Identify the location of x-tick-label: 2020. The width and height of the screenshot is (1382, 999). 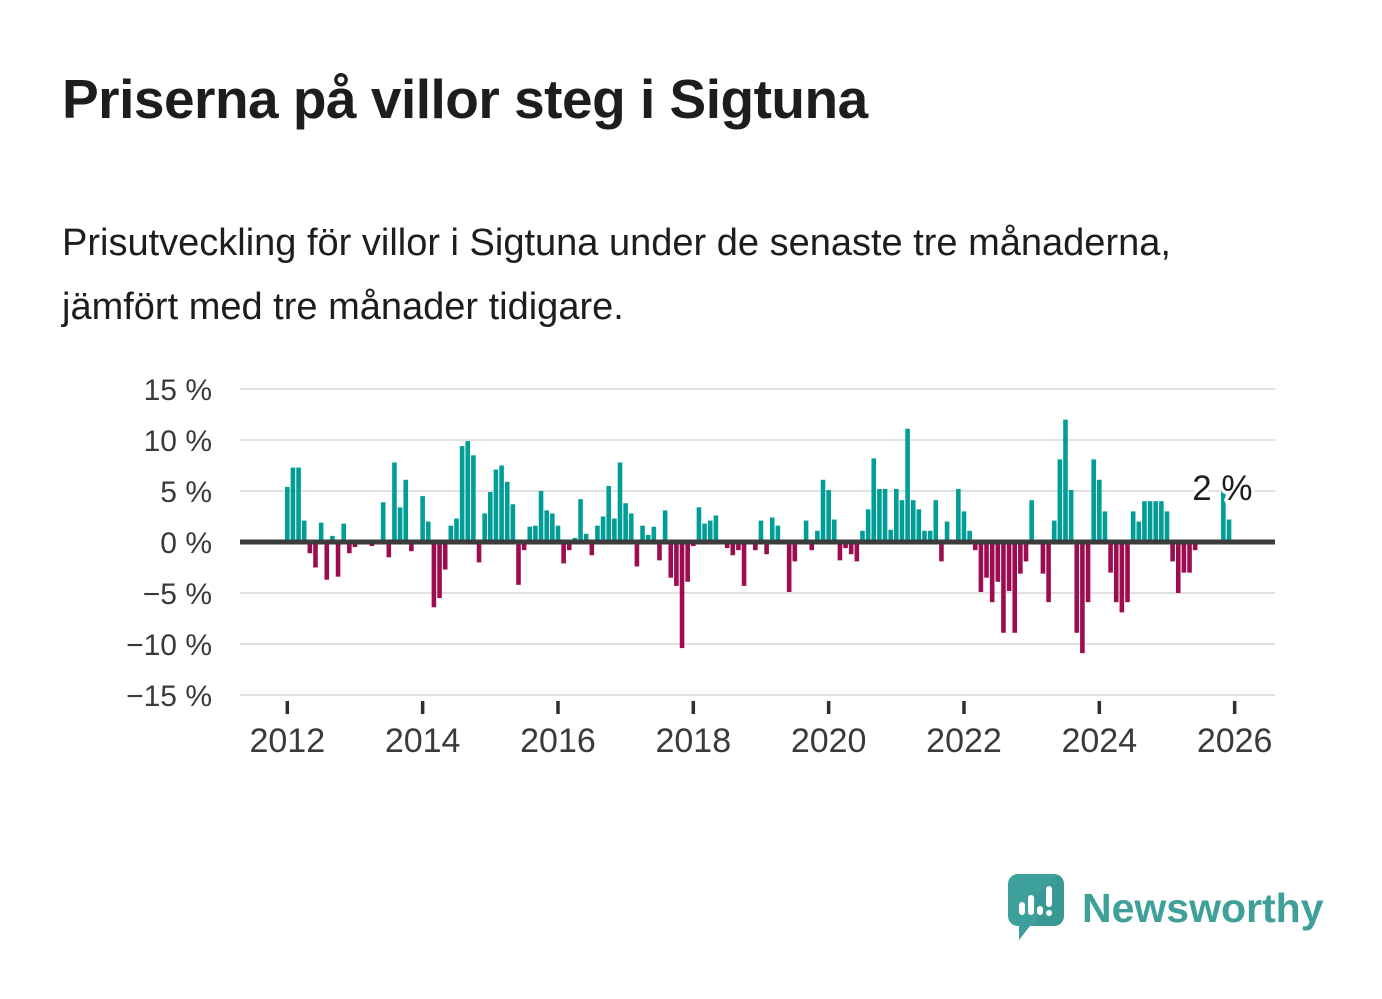
(829, 741).